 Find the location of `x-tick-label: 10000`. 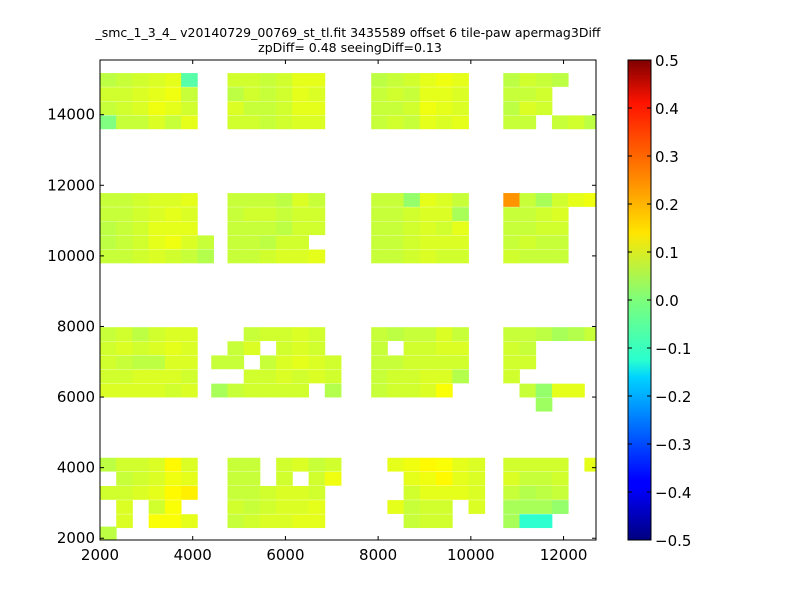

x-tick-label: 10000 is located at coordinates (471, 555).